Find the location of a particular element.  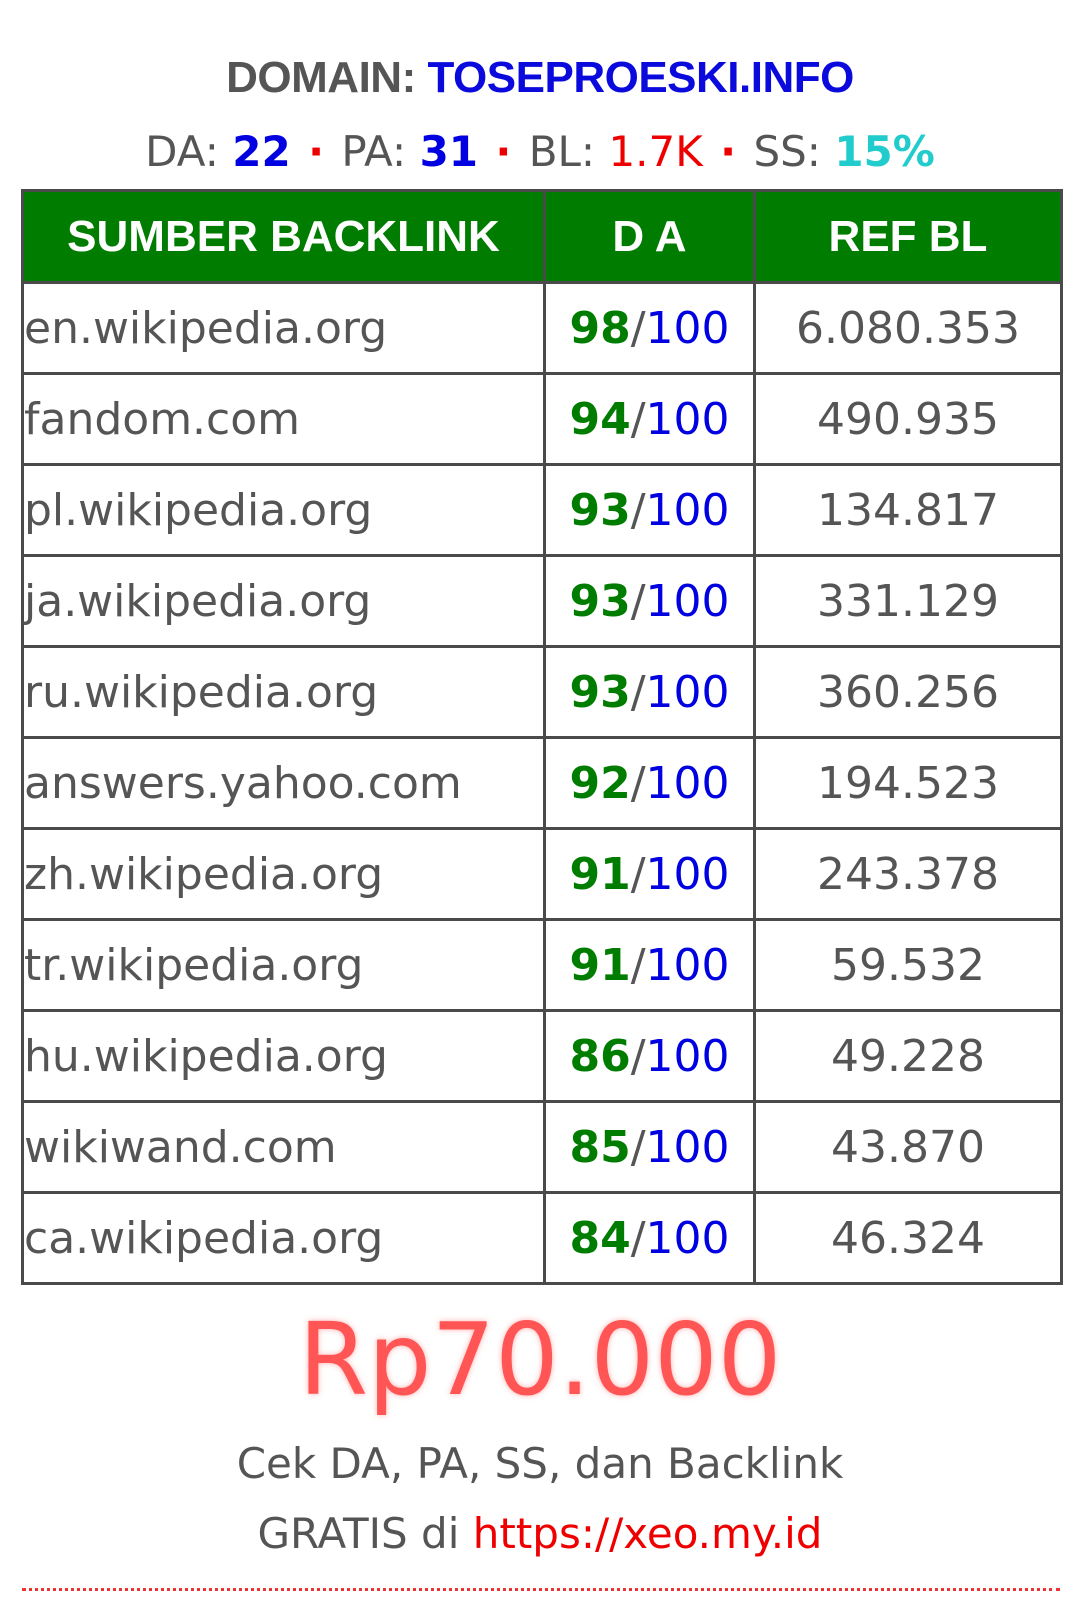

ref-backlinks: 6.080.353 is located at coordinates (908, 328).